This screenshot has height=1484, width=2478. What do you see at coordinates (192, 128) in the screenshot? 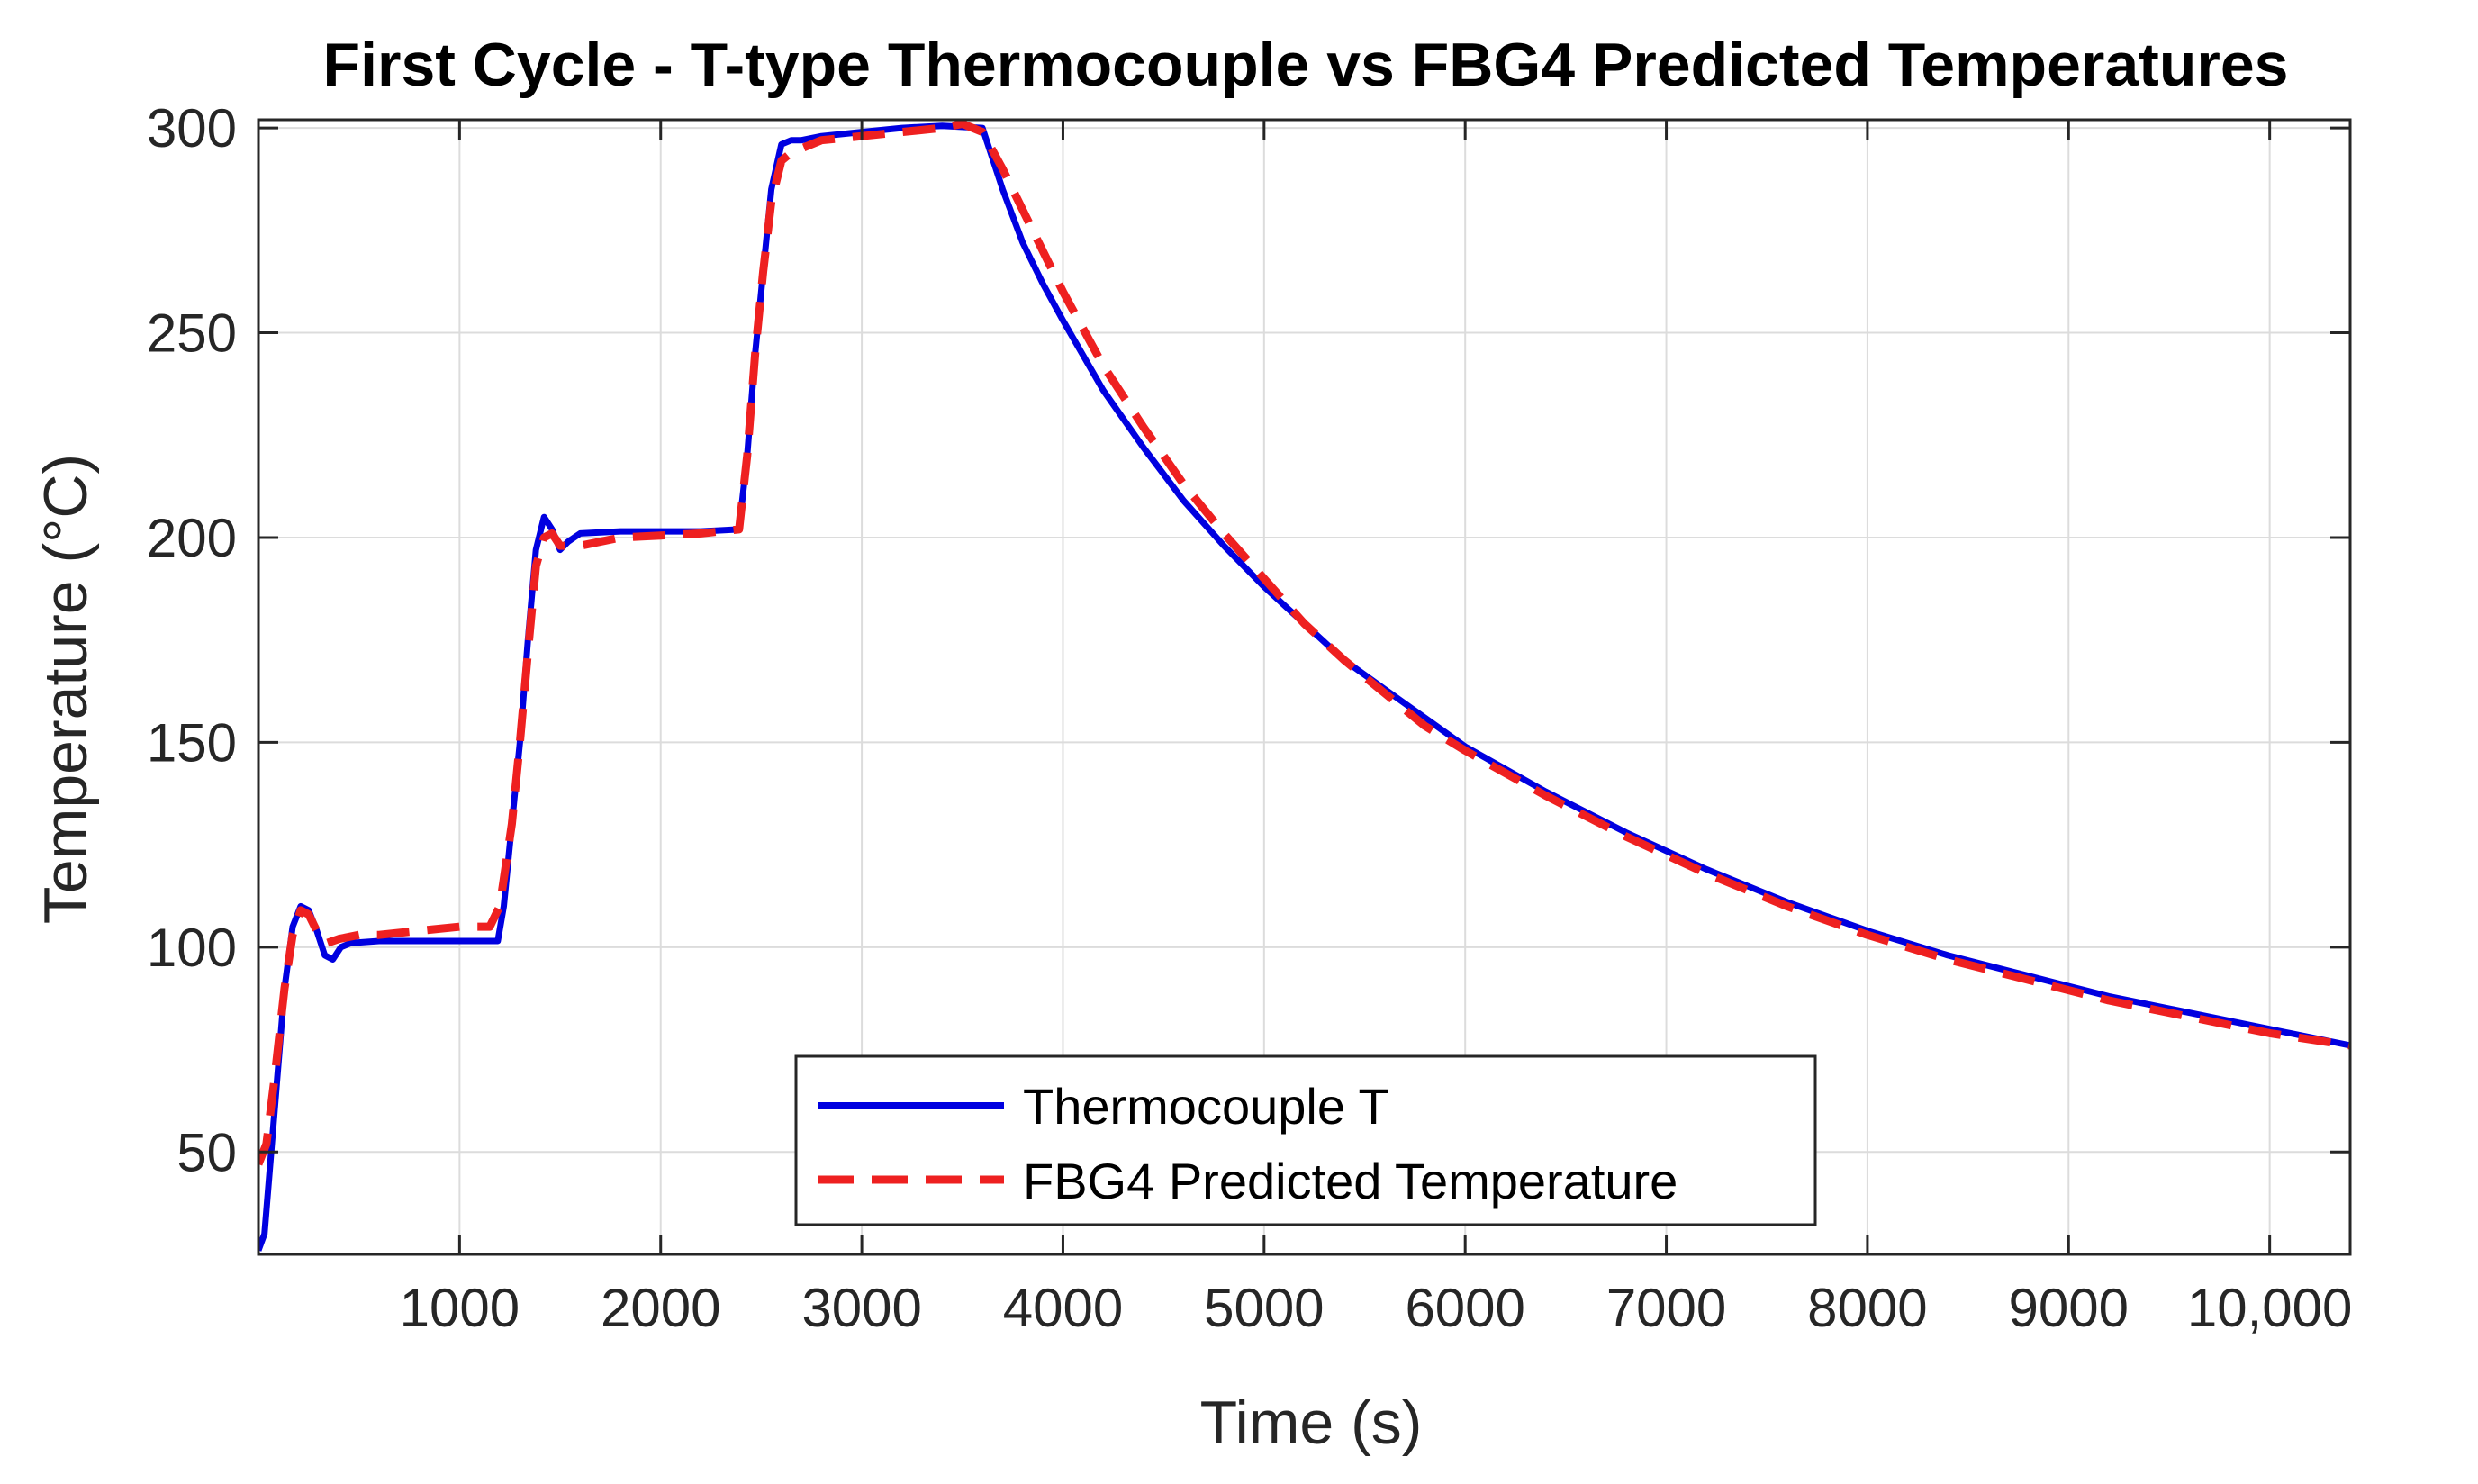
I see `y-tick-label: 300` at bounding box center [192, 128].